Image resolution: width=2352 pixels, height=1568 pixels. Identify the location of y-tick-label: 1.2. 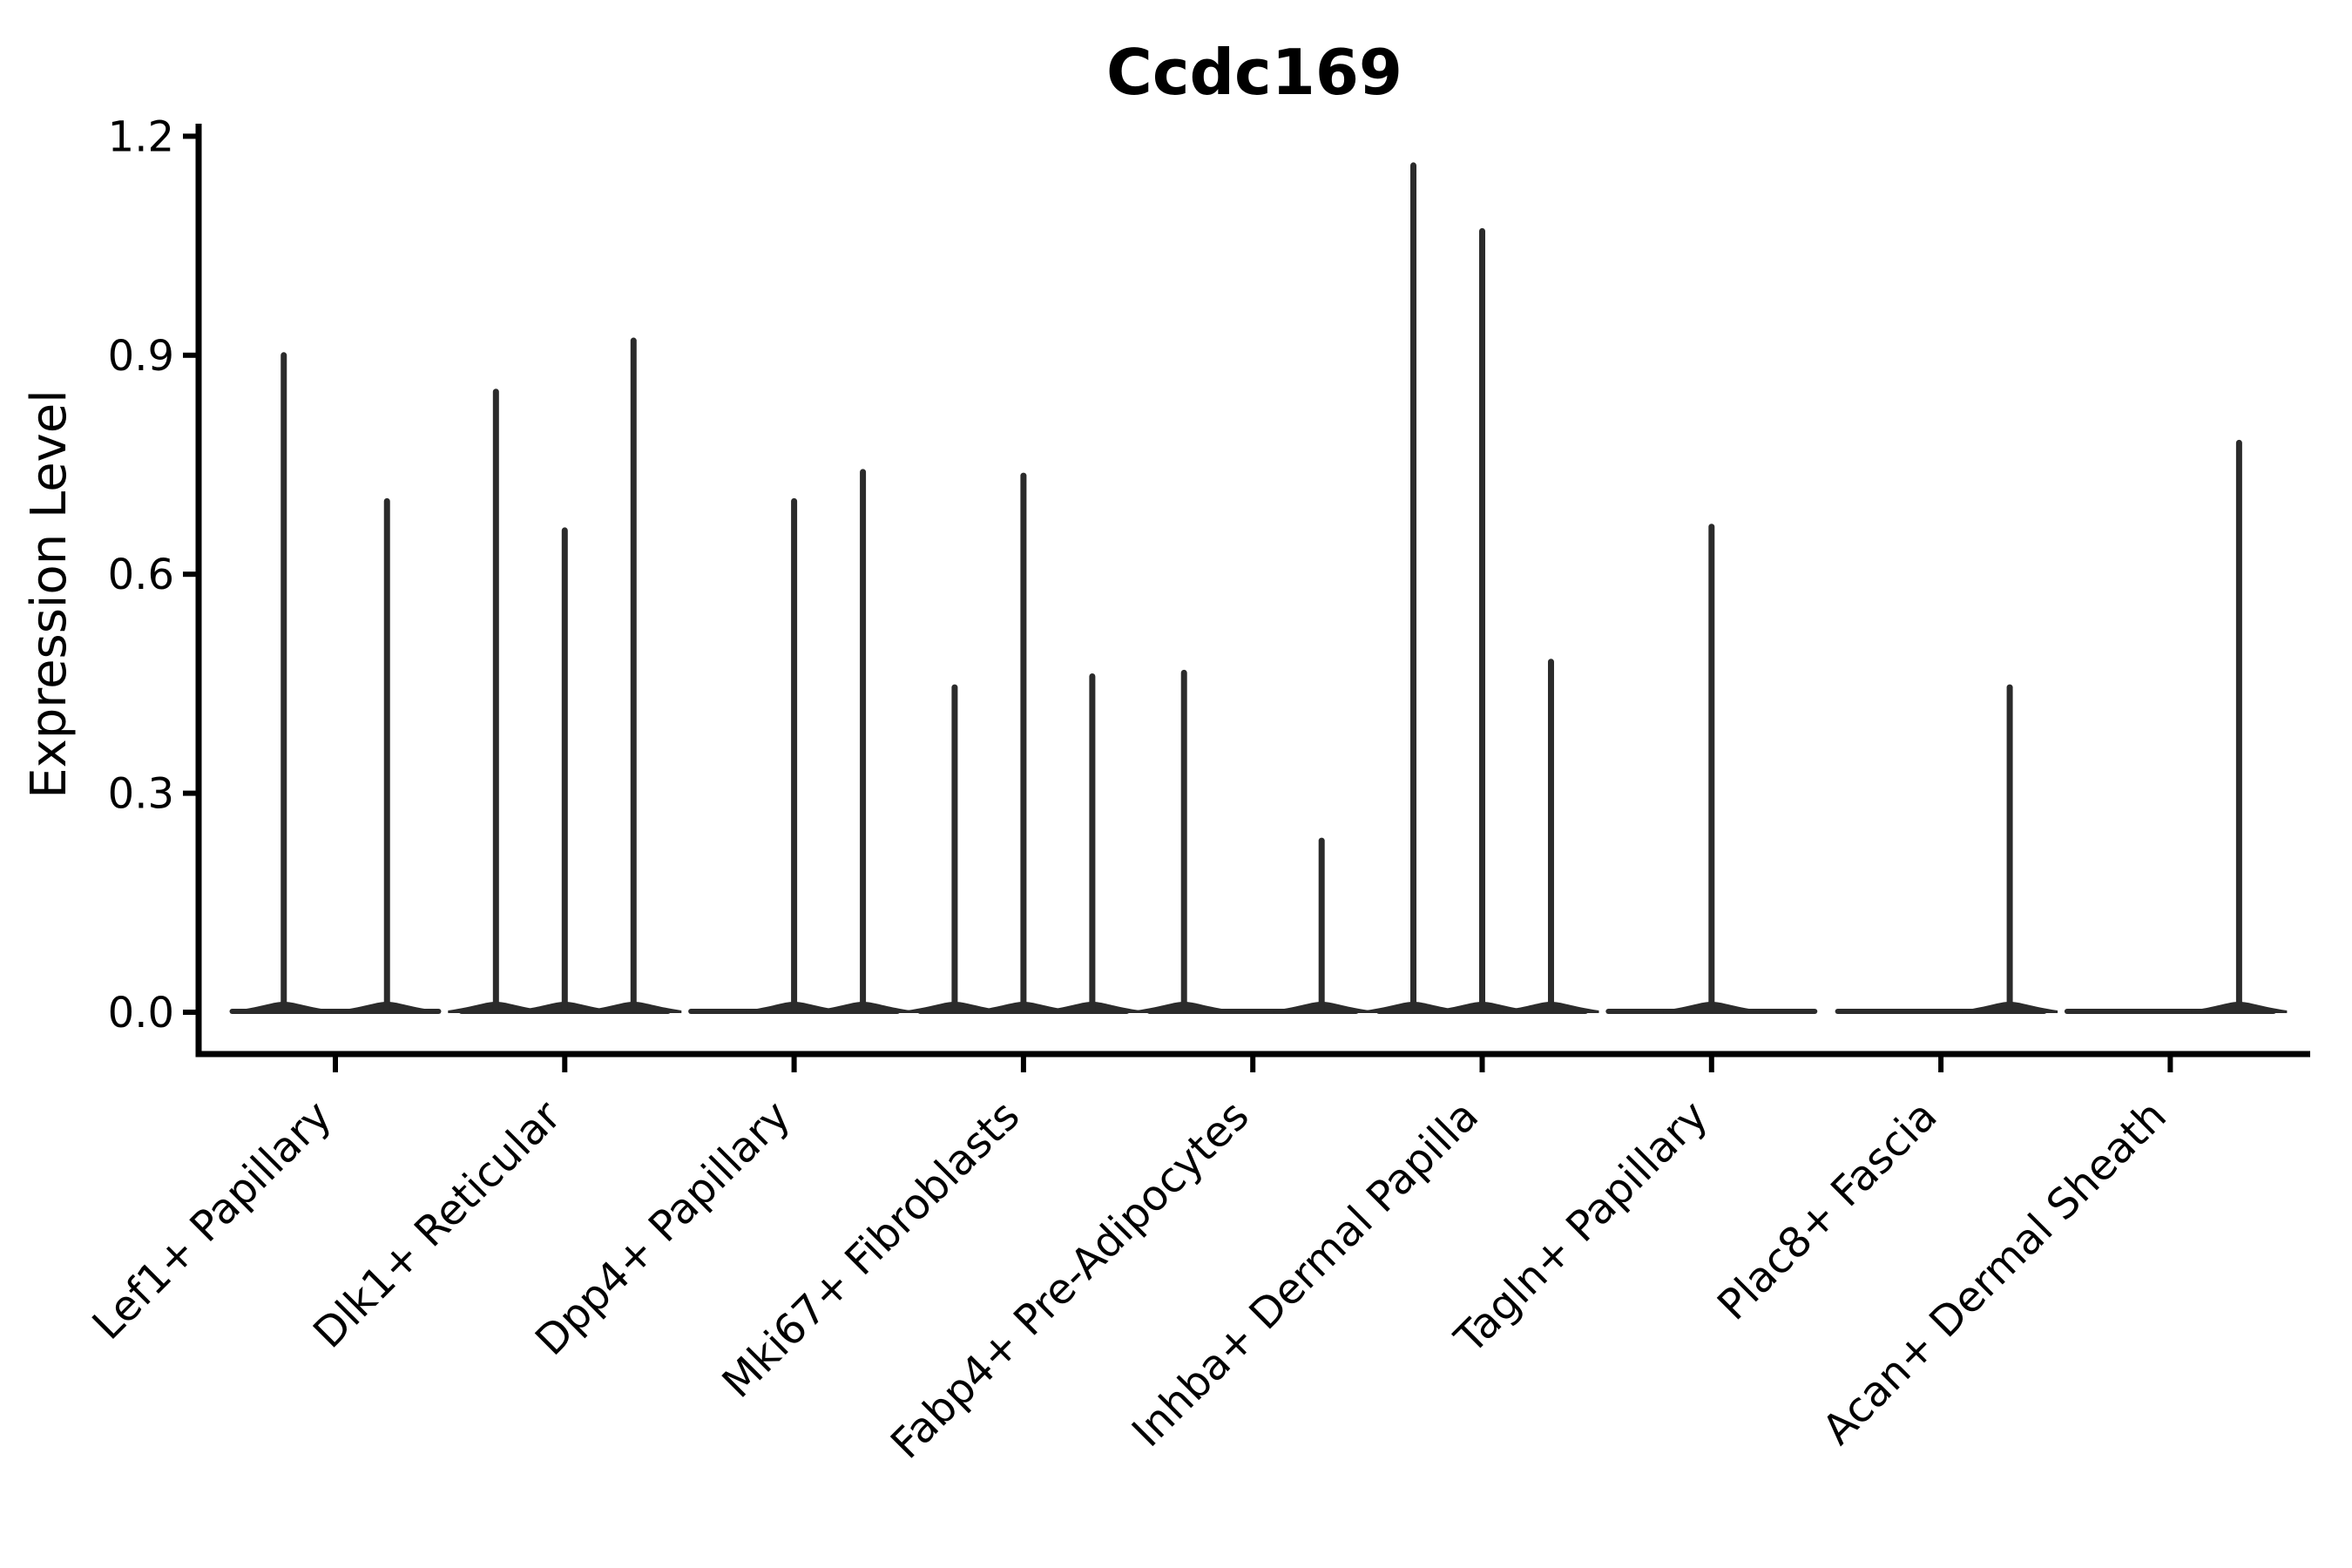
(141, 136).